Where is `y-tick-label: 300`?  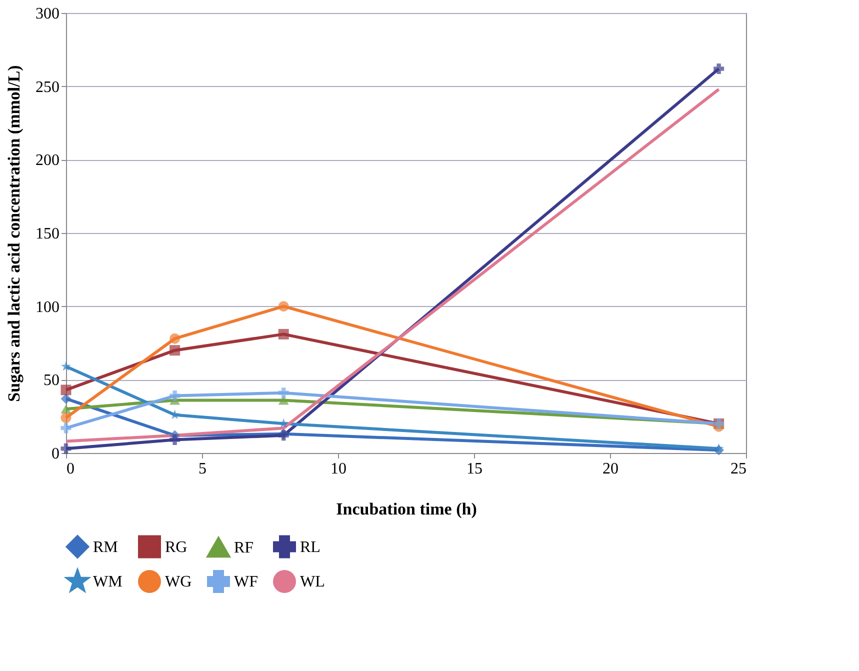
y-tick-label: 300 is located at coordinates (48, 14).